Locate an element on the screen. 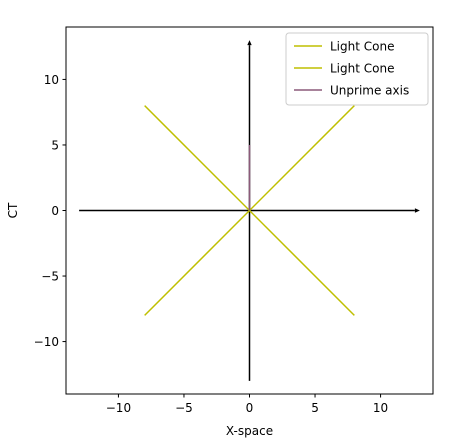 The image size is (455, 441). x-tick-label: 0 is located at coordinates (250, 408).